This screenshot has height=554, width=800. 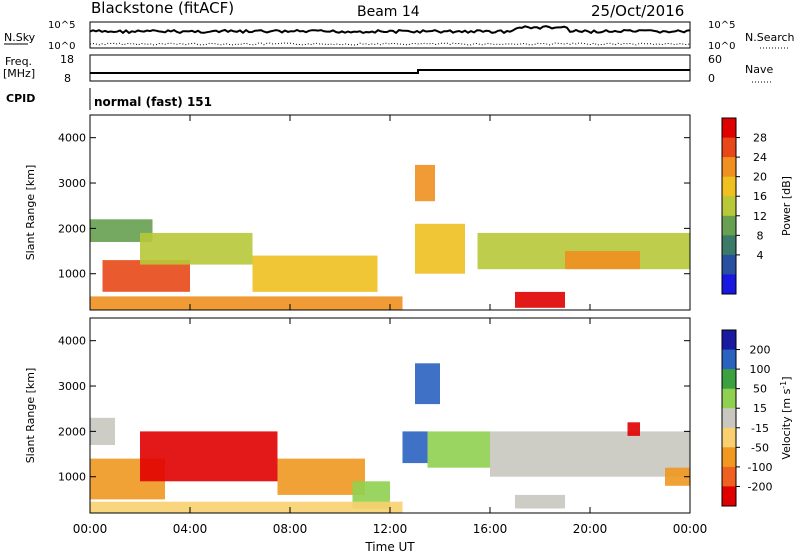 I want to click on nsky-label: N.Sky, so click(x=20, y=37).